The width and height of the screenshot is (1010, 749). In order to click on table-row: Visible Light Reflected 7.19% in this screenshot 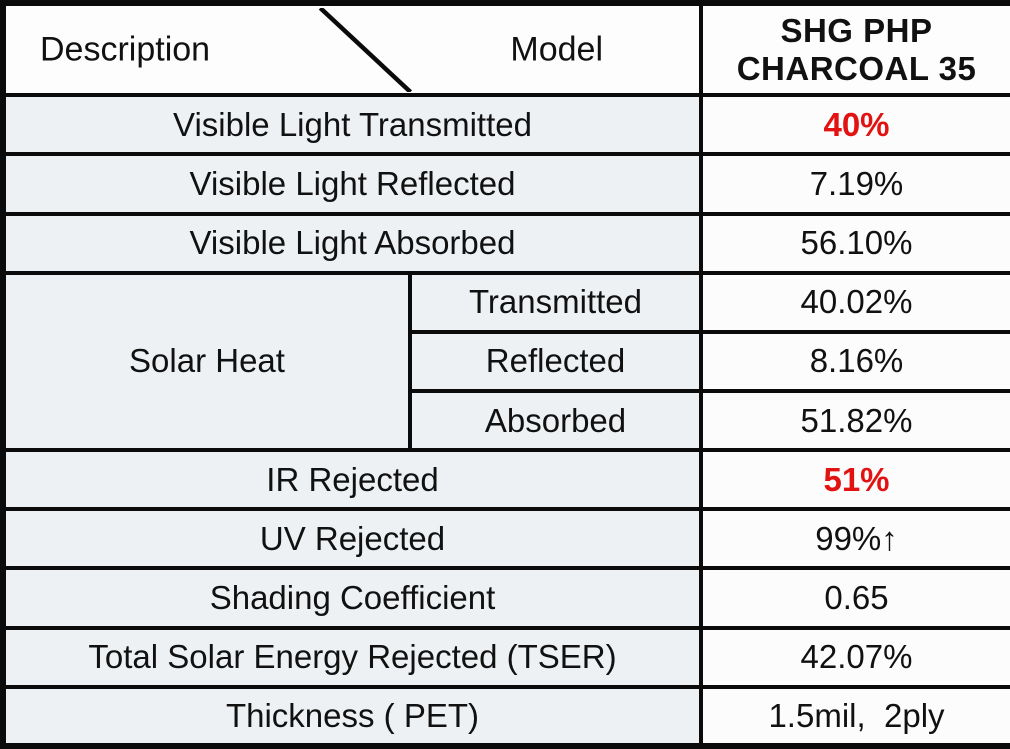, I will do `click(505, 184)`.